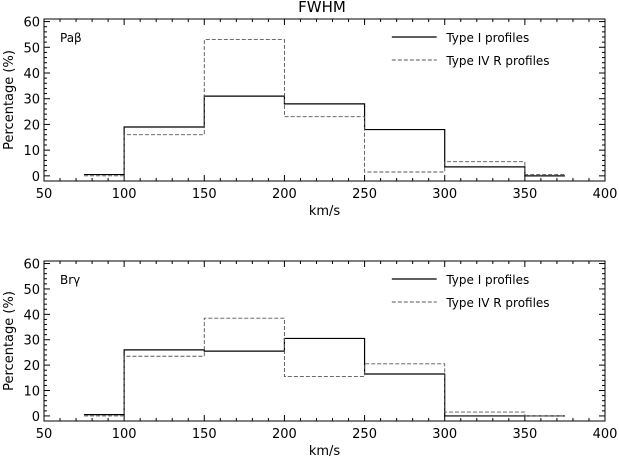 The height and width of the screenshot is (459, 619). I want to click on figure-title: FWHM, so click(322, 8).